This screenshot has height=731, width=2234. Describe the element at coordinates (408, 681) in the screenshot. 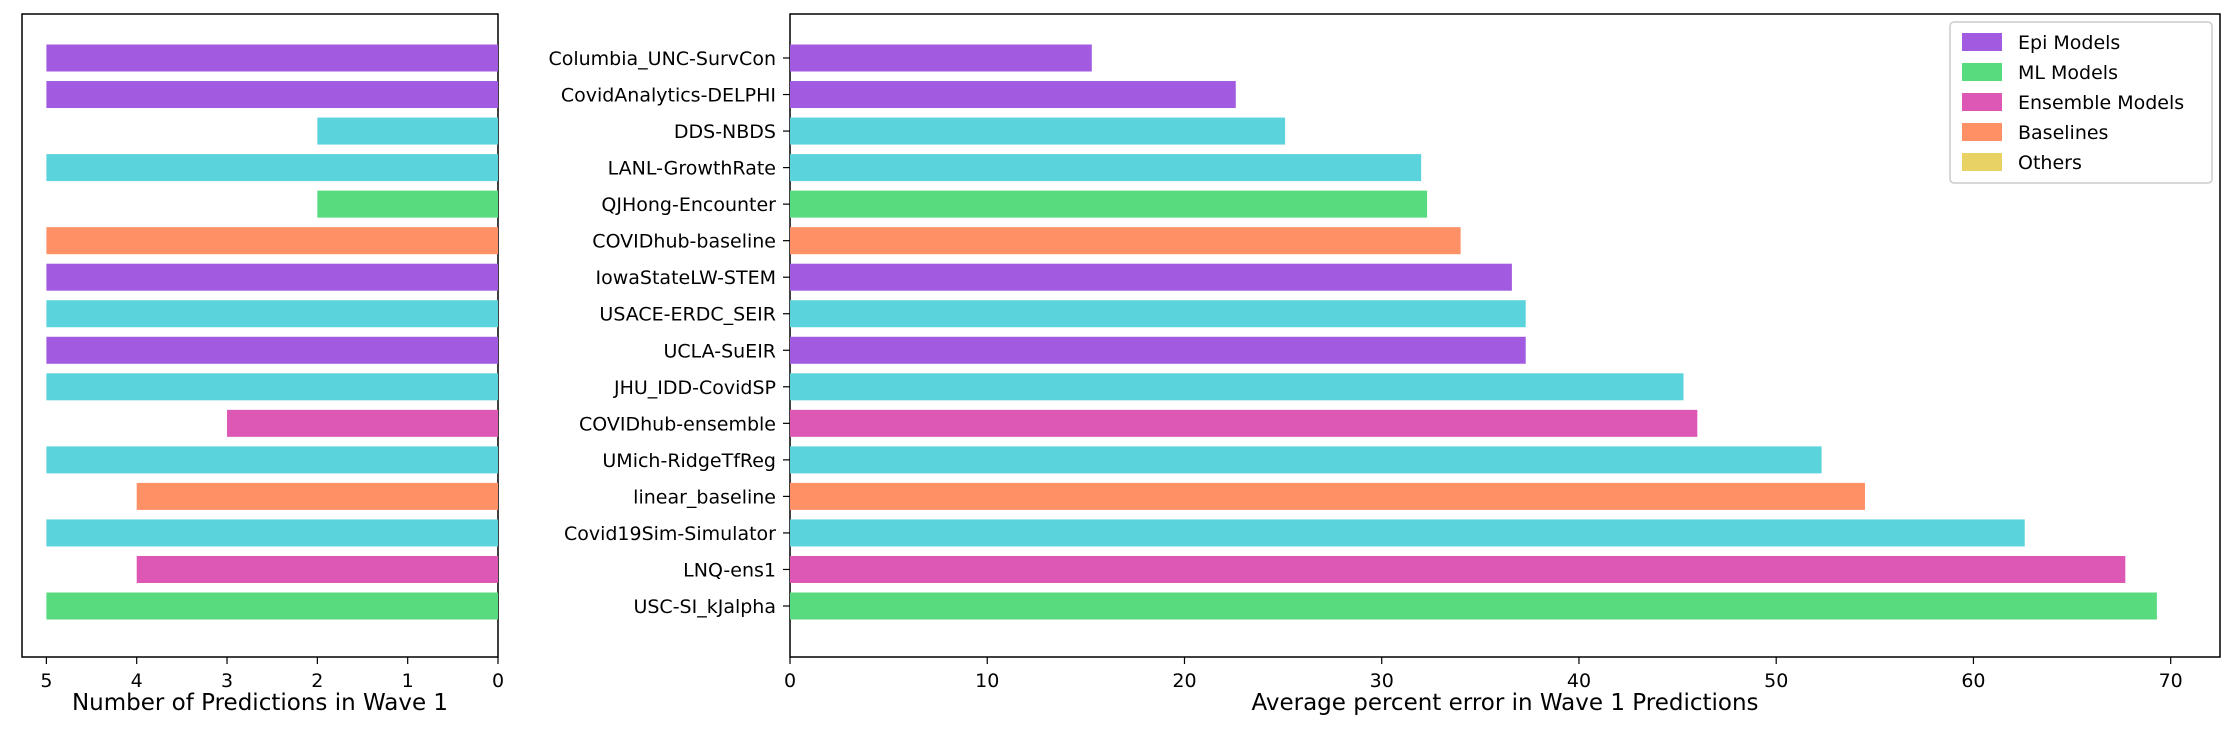

I see `left-x-tick-label-4: 1` at that location.